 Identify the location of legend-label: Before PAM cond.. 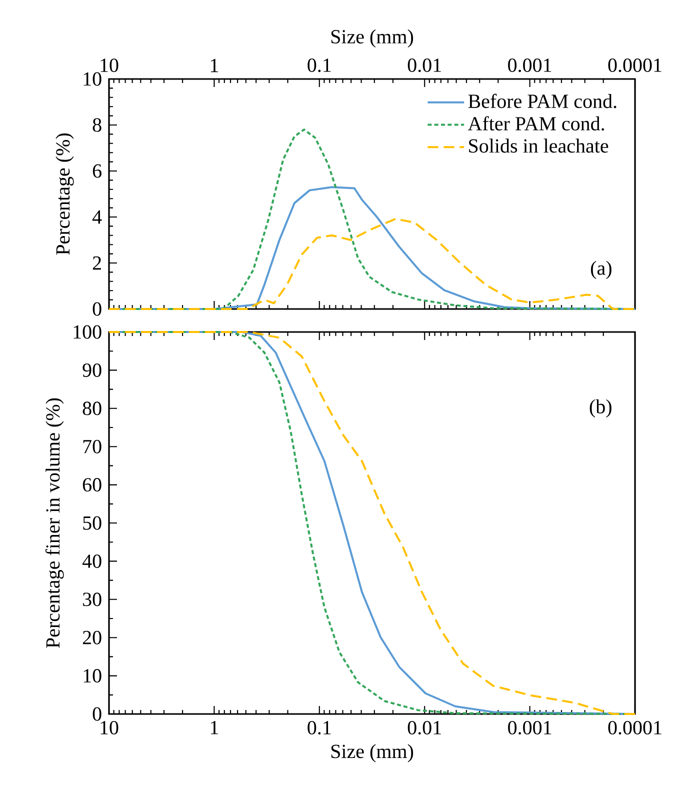
(542, 101).